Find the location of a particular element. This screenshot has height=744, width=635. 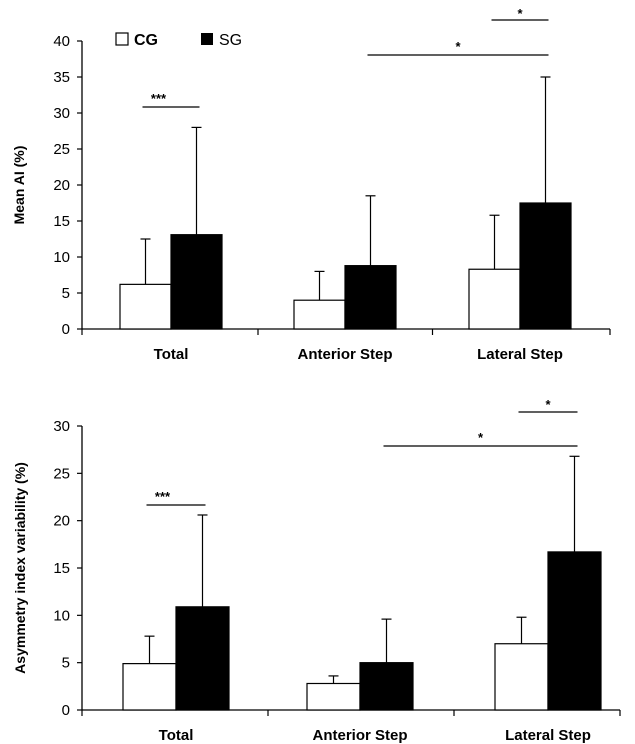

y-axis-label: Mean AI (%) is located at coordinates (19, 185).